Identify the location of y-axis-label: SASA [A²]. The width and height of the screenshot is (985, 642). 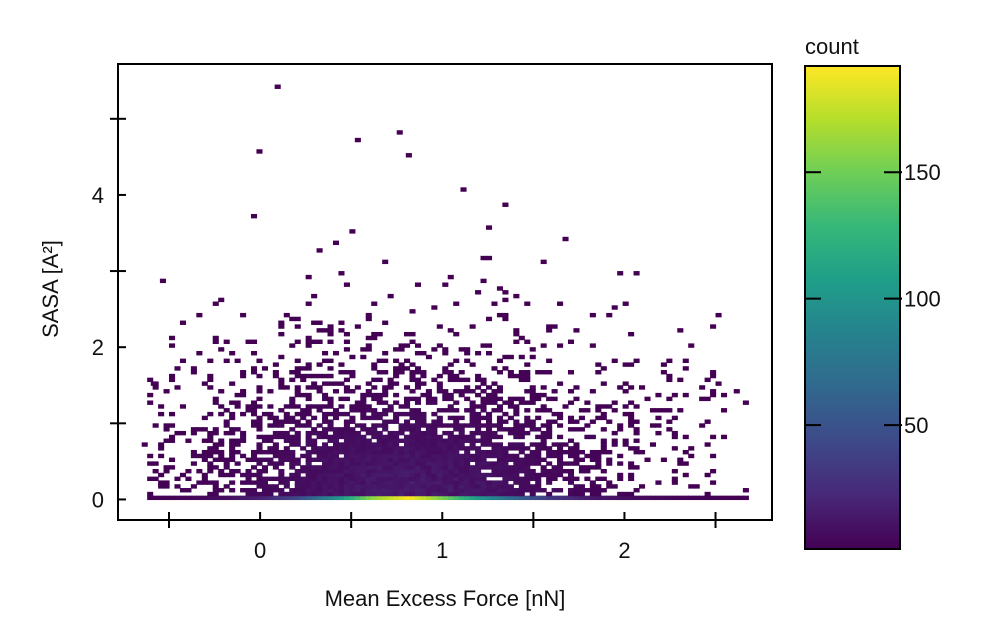
(50, 289).